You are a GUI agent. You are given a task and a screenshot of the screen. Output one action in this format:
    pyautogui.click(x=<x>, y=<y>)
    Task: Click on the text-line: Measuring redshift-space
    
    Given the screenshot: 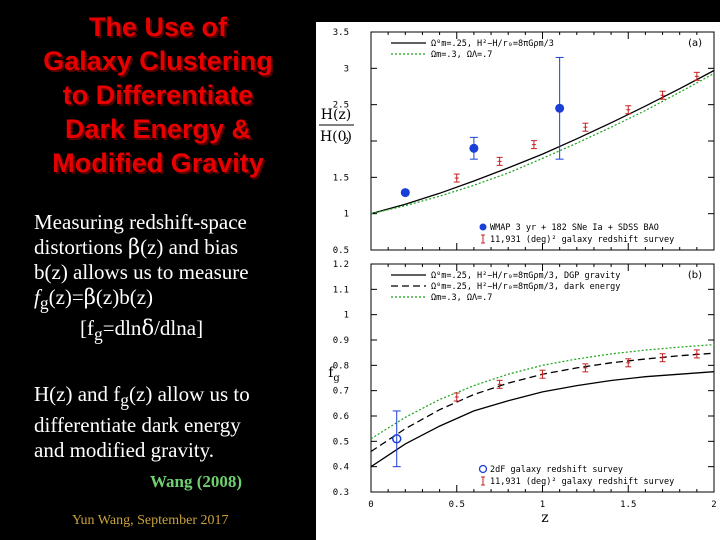 What is the action you would take?
    pyautogui.click(x=140, y=222)
    